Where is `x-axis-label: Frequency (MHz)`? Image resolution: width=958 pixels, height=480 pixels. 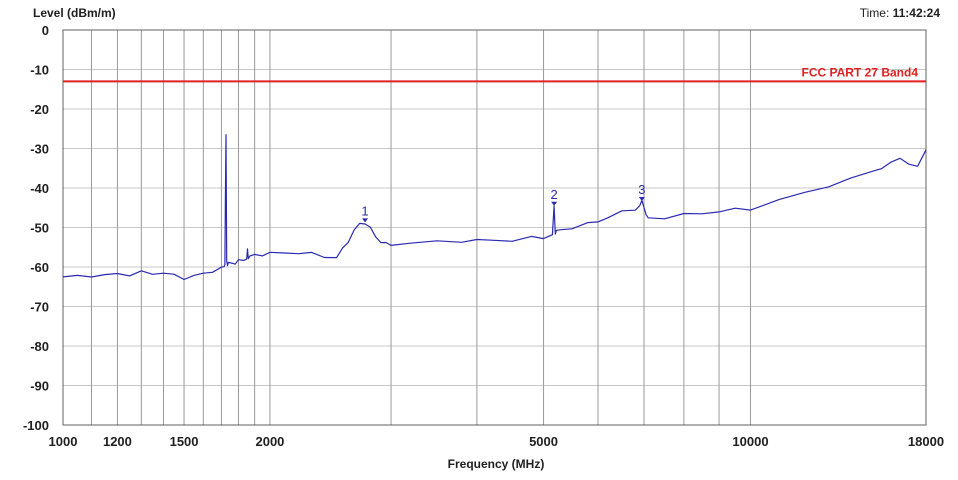
x-axis-label: Frequency (MHz) is located at coordinates (496, 464).